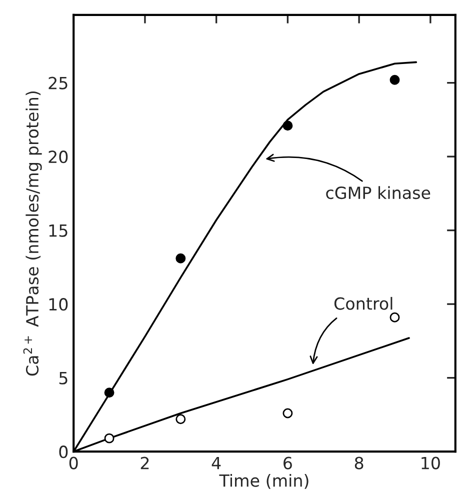  Describe the element at coordinates (63, 452) in the screenshot. I see `y-tick-label: 0` at that location.